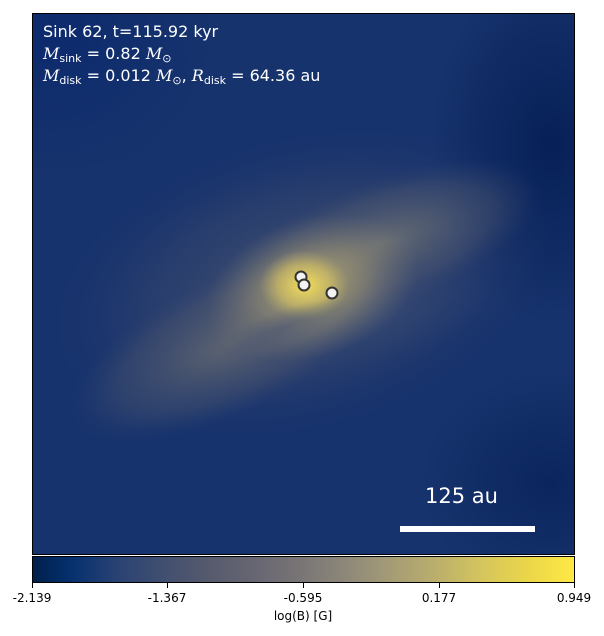  What do you see at coordinates (107, 54) in the screenshot?
I see `sink-mass-label: Msink = 0.82 M⊙` at bounding box center [107, 54].